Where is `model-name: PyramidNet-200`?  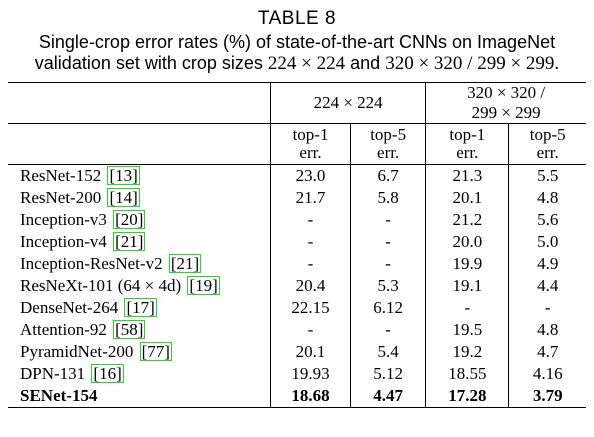 model-name: PyramidNet-200 is located at coordinates (77, 351).